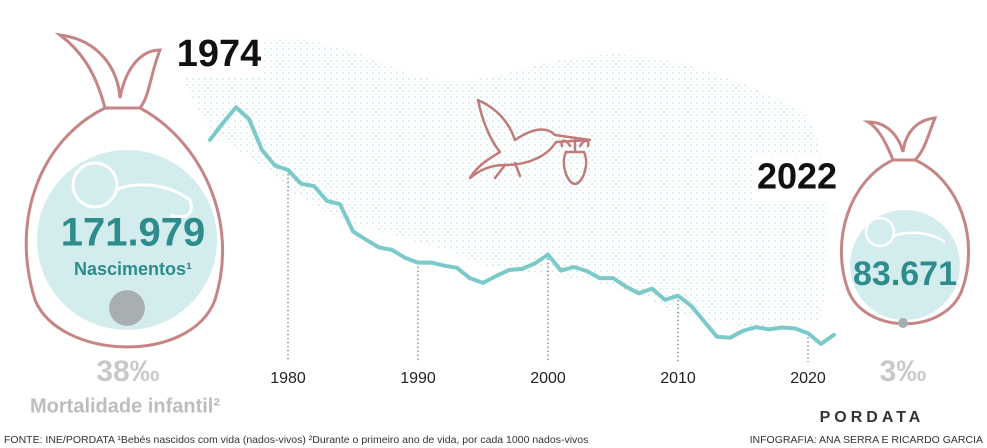 The width and height of the screenshot is (987, 448). I want to click on mortality-label: Mortalidade infantil², so click(125, 406).